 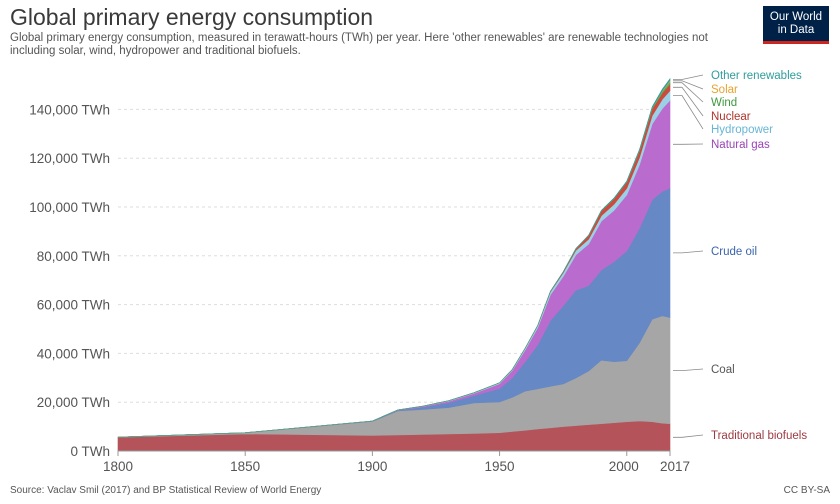 What do you see at coordinates (245, 466) in the screenshot?
I see `x-tick-label: 1850` at bounding box center [245, 466].